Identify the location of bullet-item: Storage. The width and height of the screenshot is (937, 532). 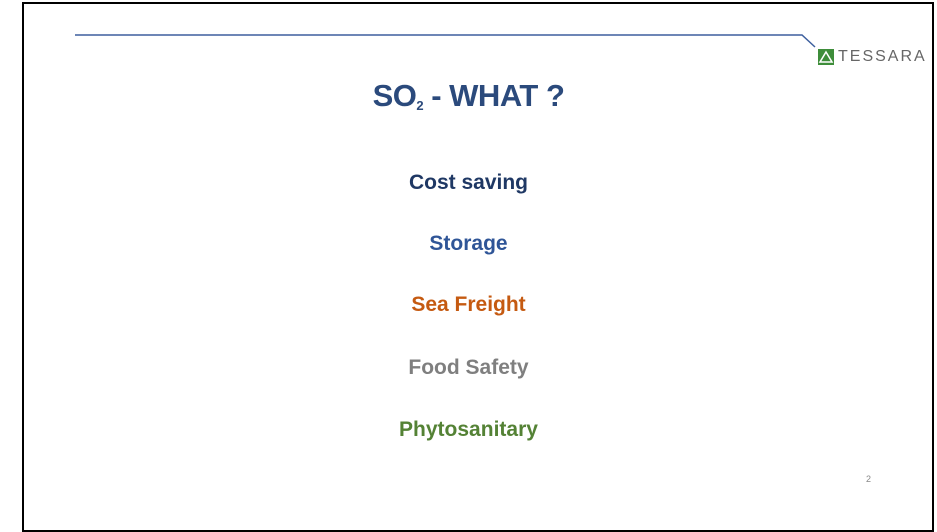
(468, 243).